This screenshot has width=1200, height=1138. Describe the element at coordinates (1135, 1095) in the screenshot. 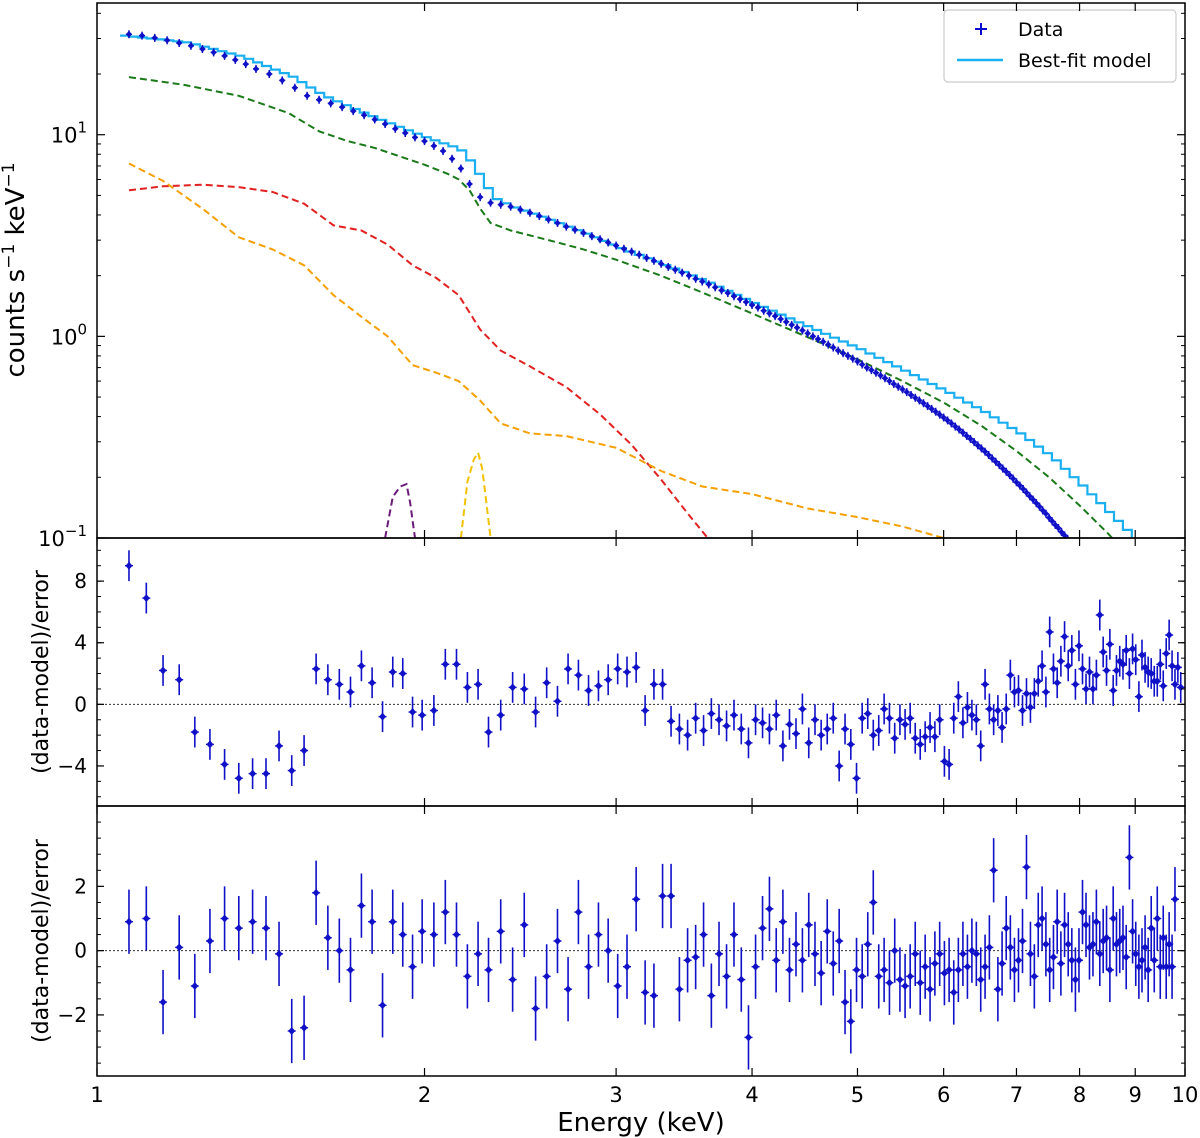

I see `x-tick-label: 9` at that location.